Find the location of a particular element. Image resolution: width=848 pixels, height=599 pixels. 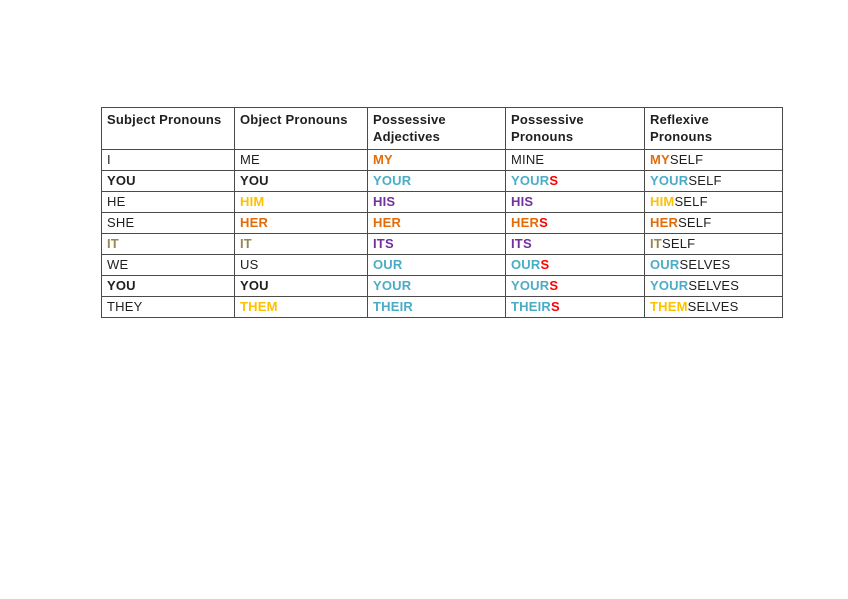

pronoun-segment: ME is located at coordinates (250, 159).